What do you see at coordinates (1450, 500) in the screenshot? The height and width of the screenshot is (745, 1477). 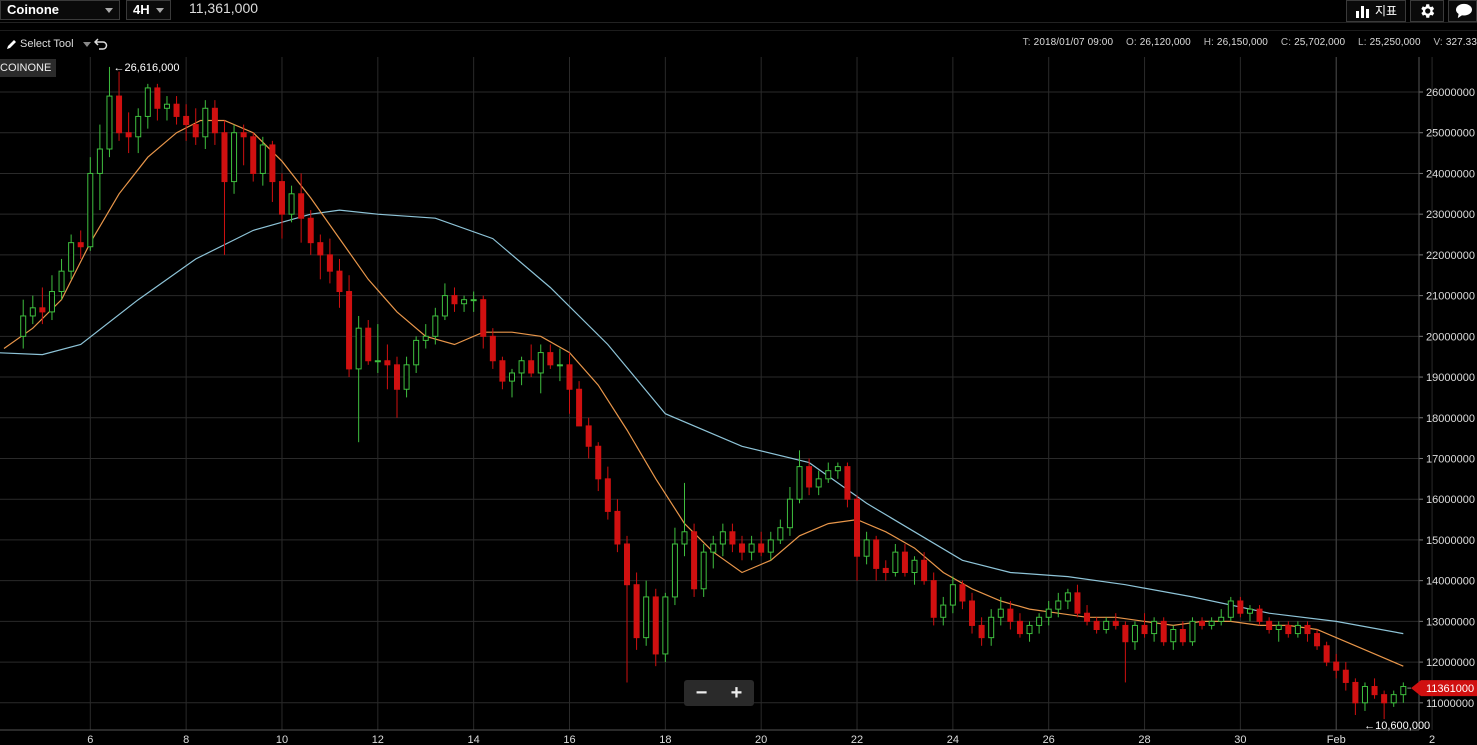 I see `y-tick-label: 16000000` at bounding box center [1450, 500].